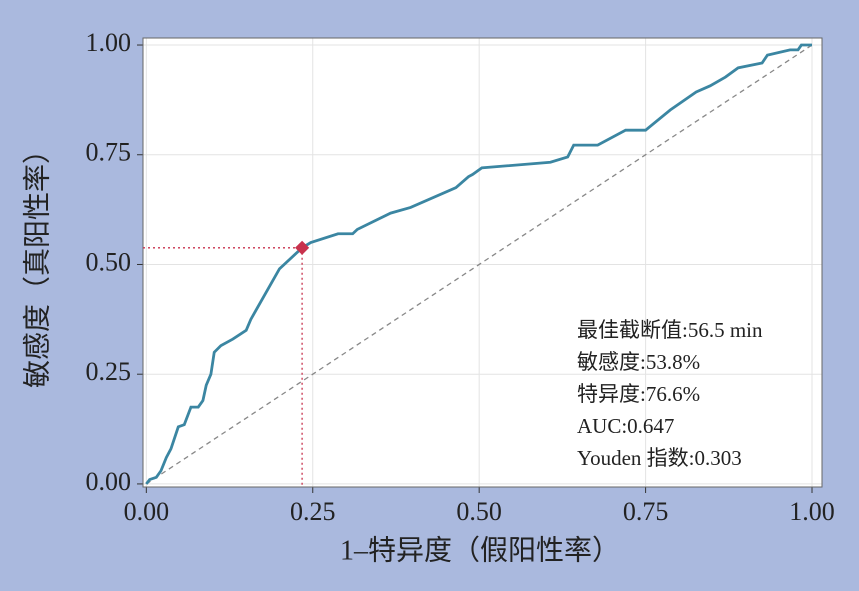  I want to click on y-axis-label: 敏感度（真阳性率）, so click(37, 262).